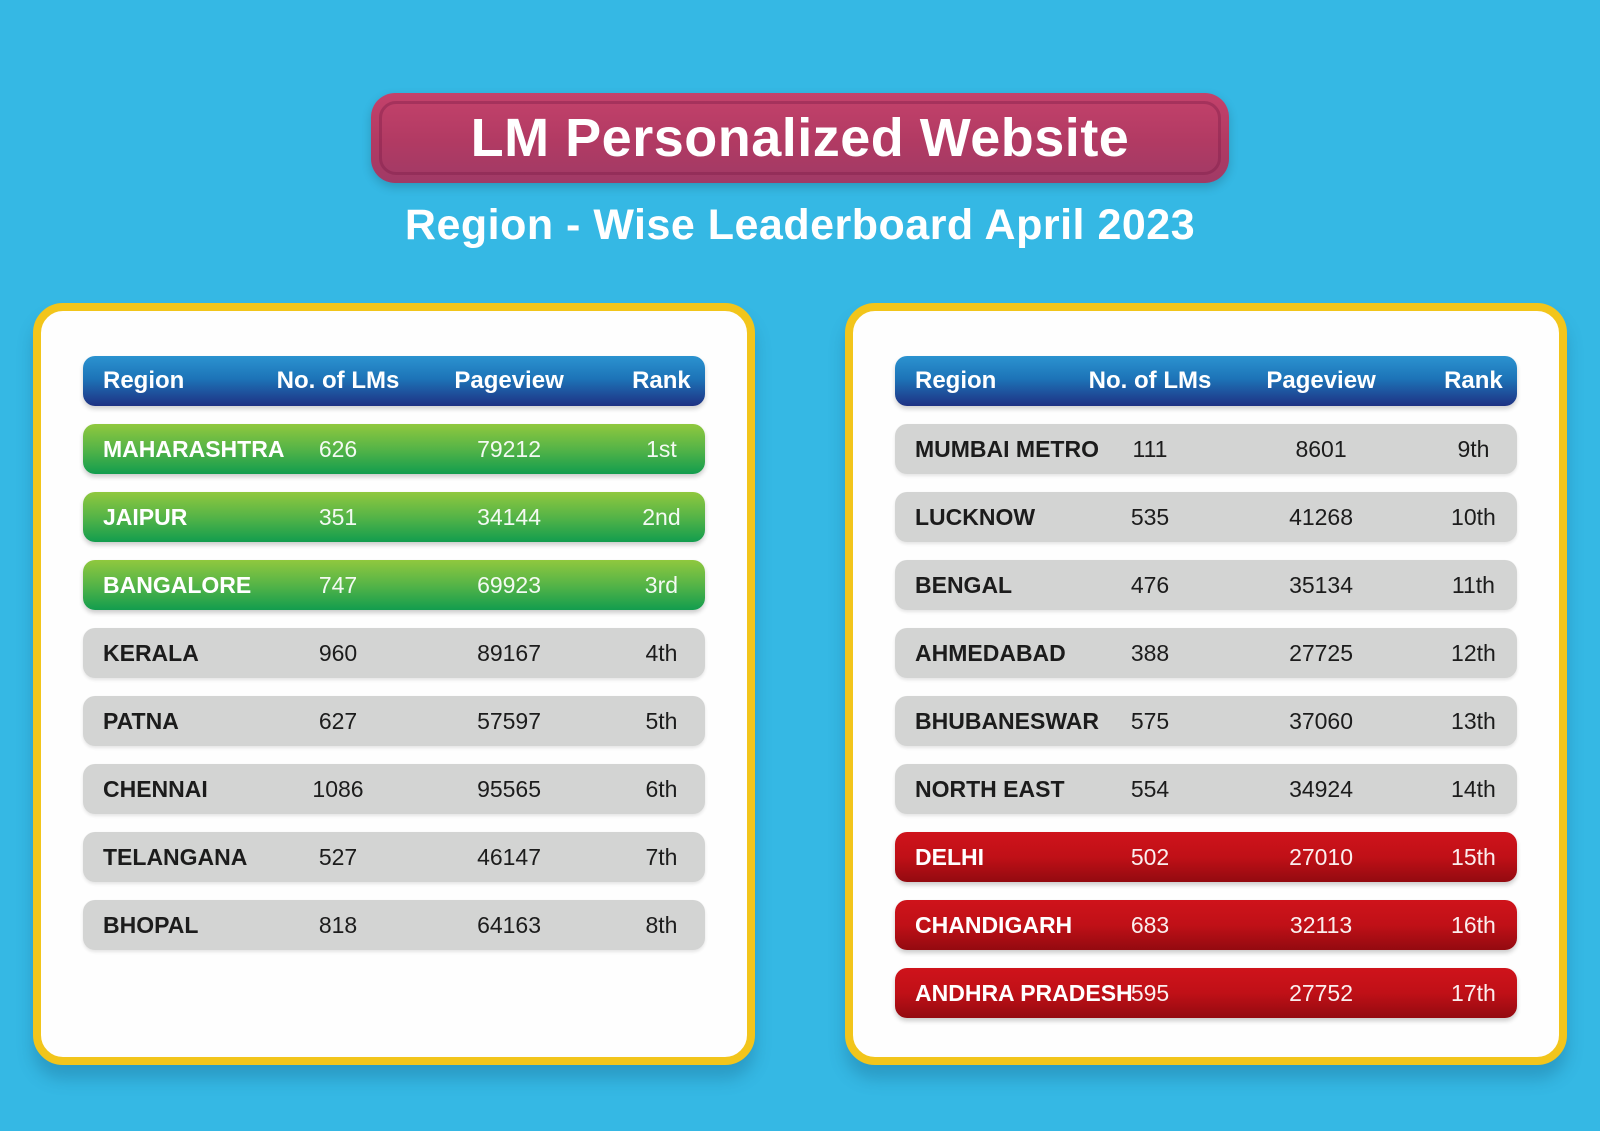 Image resolution: width=1600 pixels, height=1131 pixels. What do you see at coordinates (1473, 516) in the screenshot?
I see `row-rank-value: 10th` at bounding box center [1473, 516].